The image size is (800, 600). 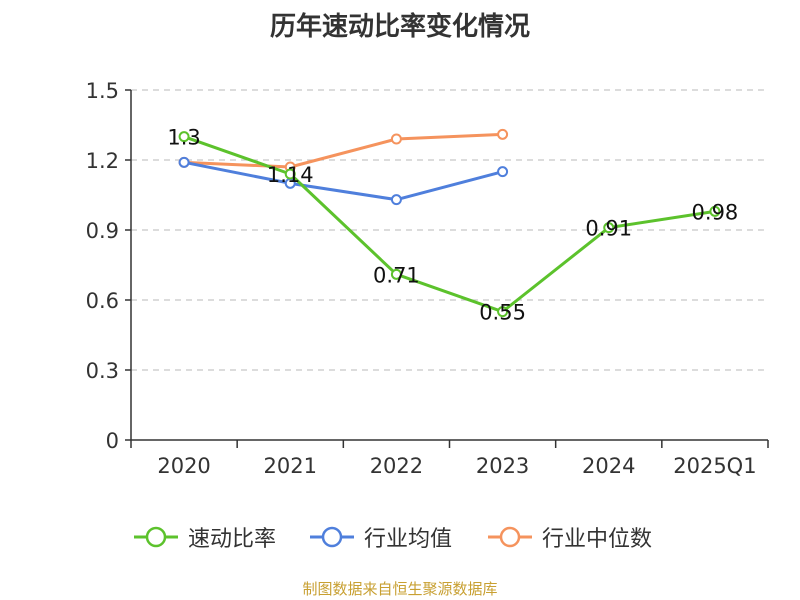 I want to click on chart-title: 历年速动比率变化情况, so click(x=399, y=27).